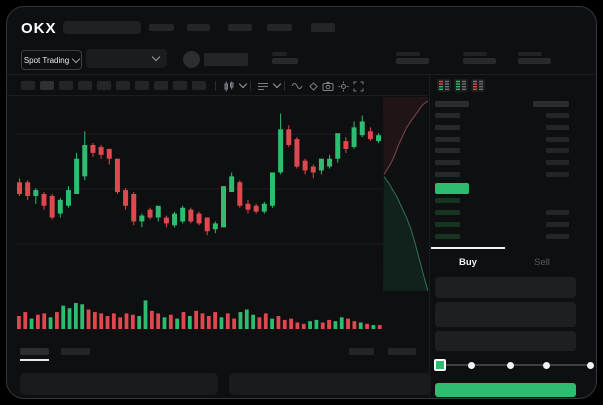 This screenshot has height=405, width=603. I want to click on price-label-placeholder, so click(279, 54).